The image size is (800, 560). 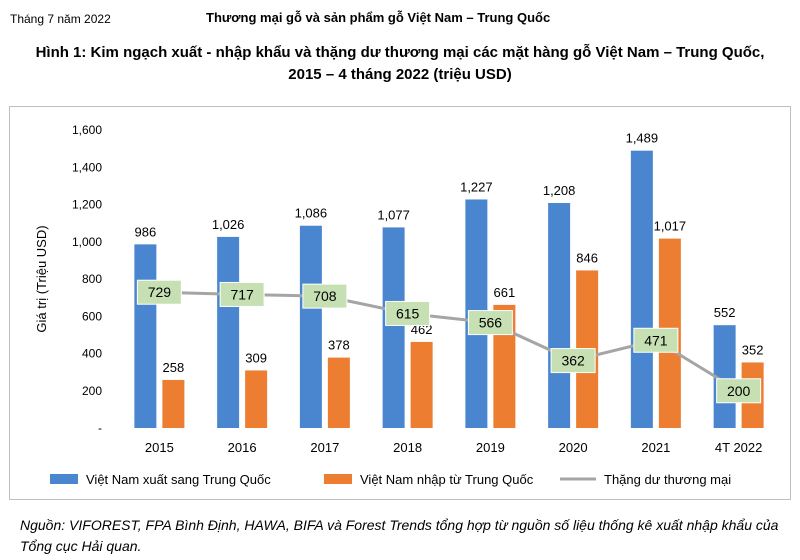 I want to click on bar-import-label: 378, so click(x=339, y=345).